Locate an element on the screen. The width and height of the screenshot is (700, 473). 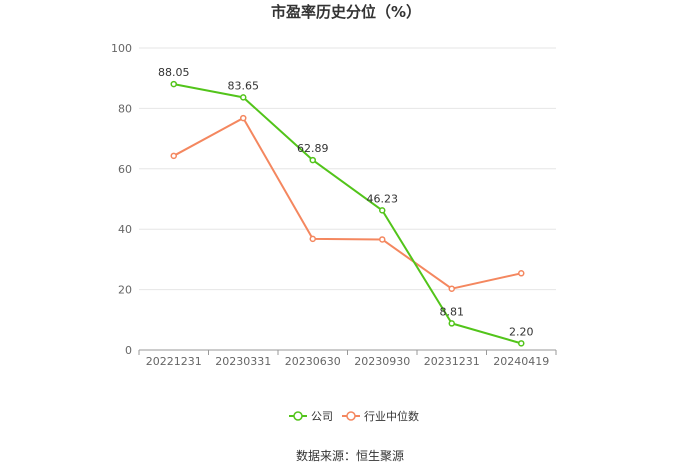
x-tick-label: 20230930 is located at coordinates (382, 361).